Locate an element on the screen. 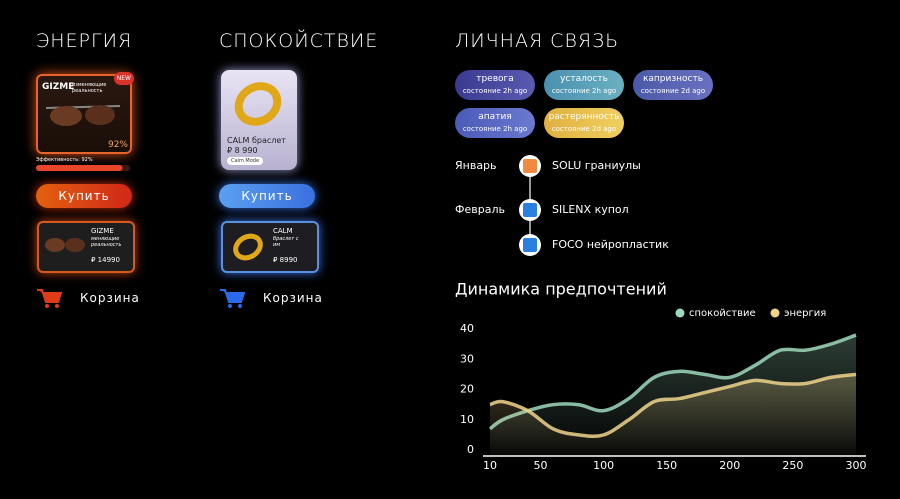  timeline-item: SILENX купол is located at coordinates (590, 209).